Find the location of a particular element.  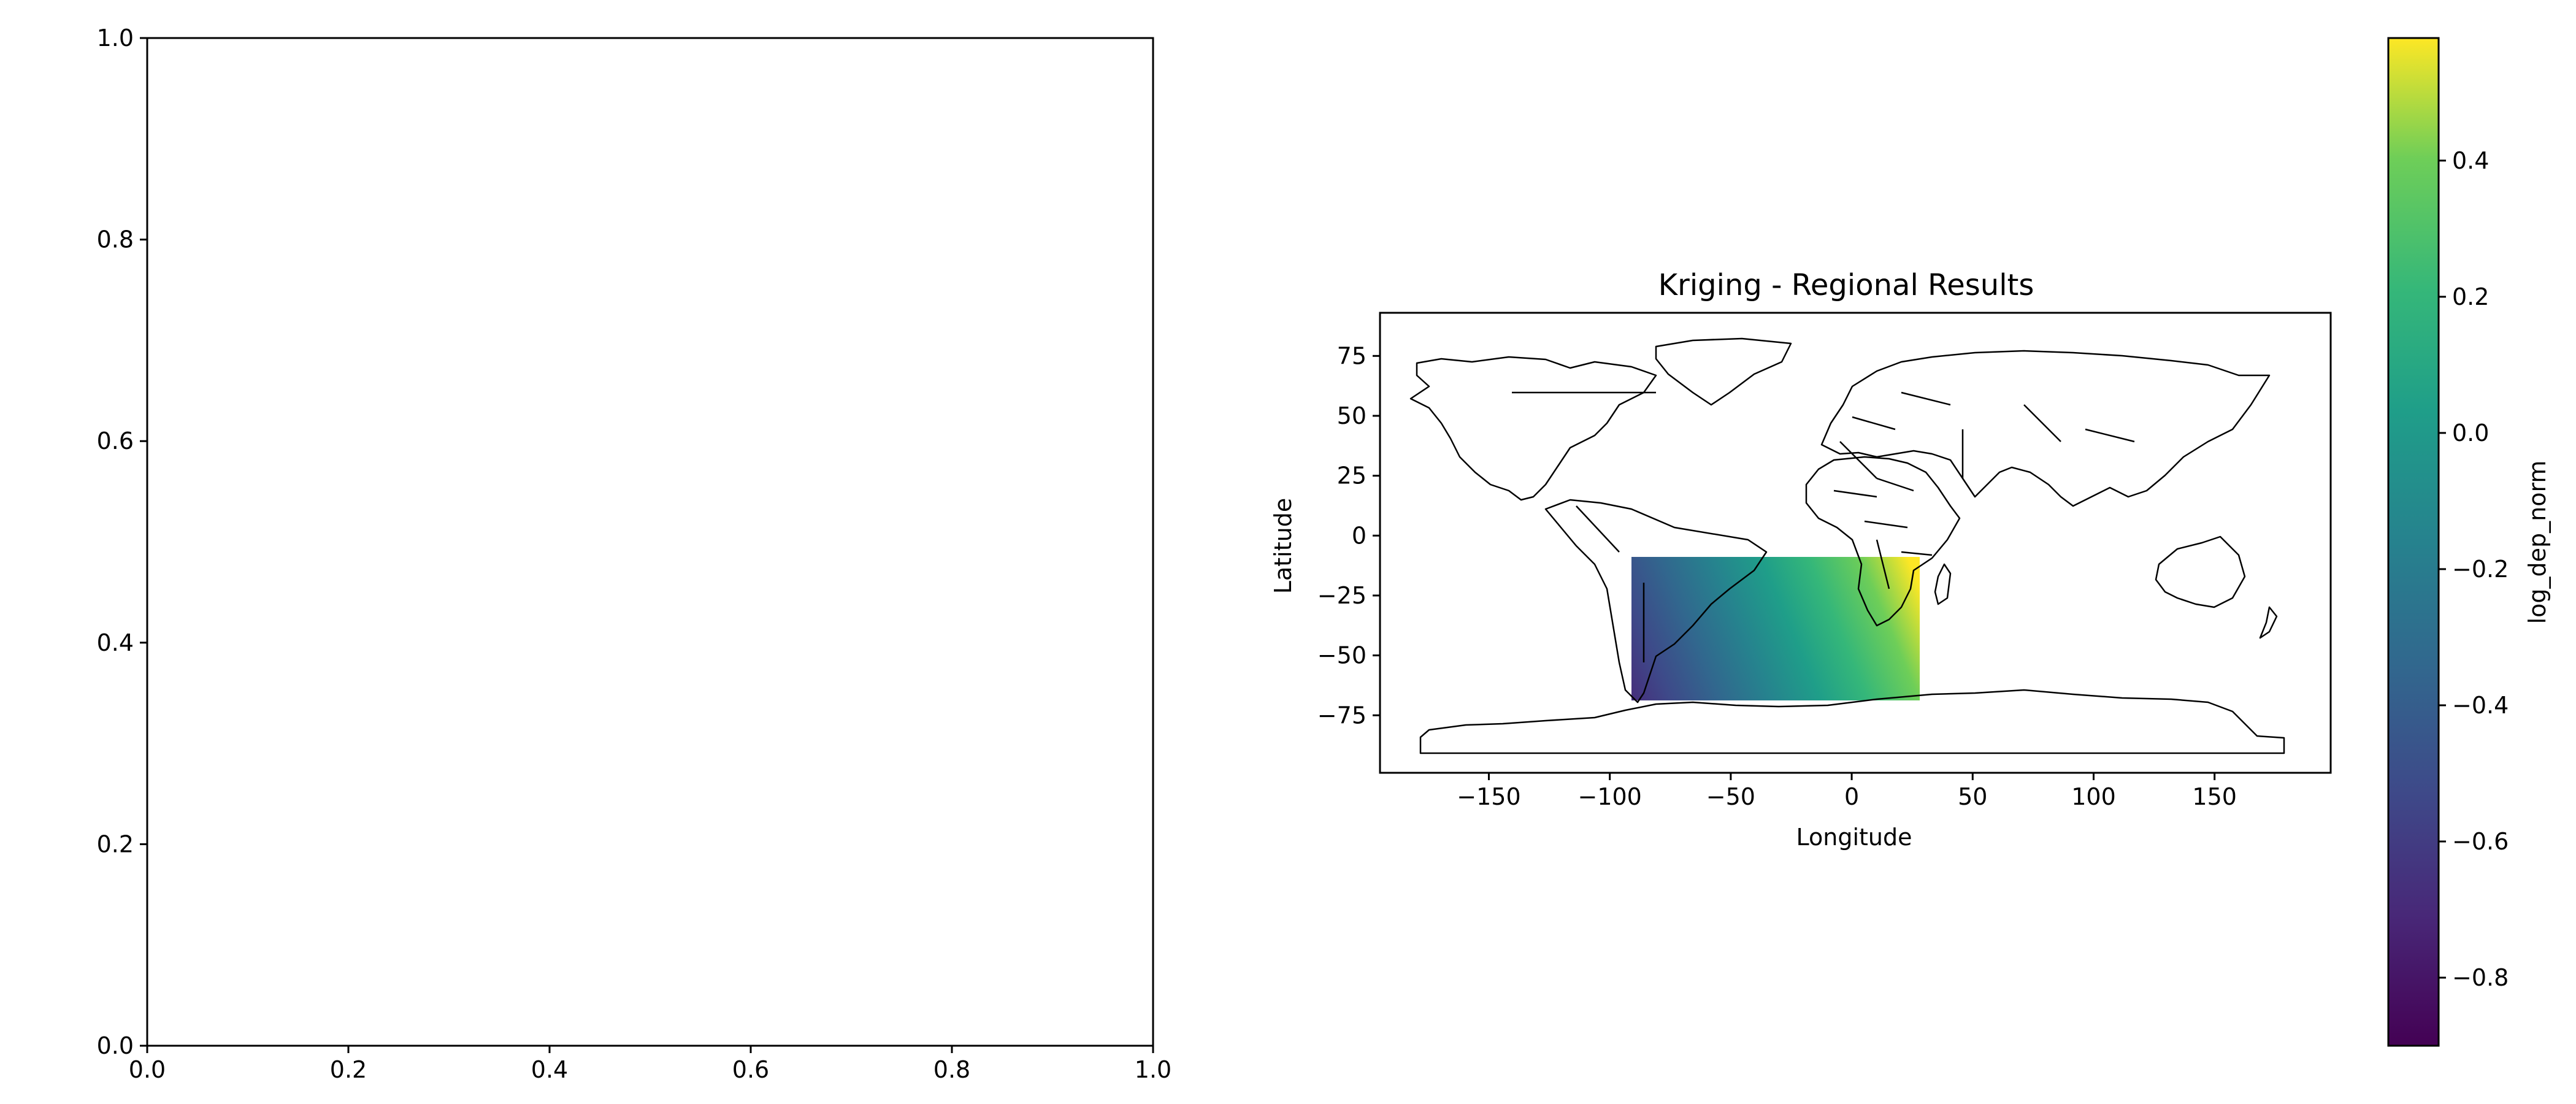

coastline-north-america is located at coordinates (1533, 428).